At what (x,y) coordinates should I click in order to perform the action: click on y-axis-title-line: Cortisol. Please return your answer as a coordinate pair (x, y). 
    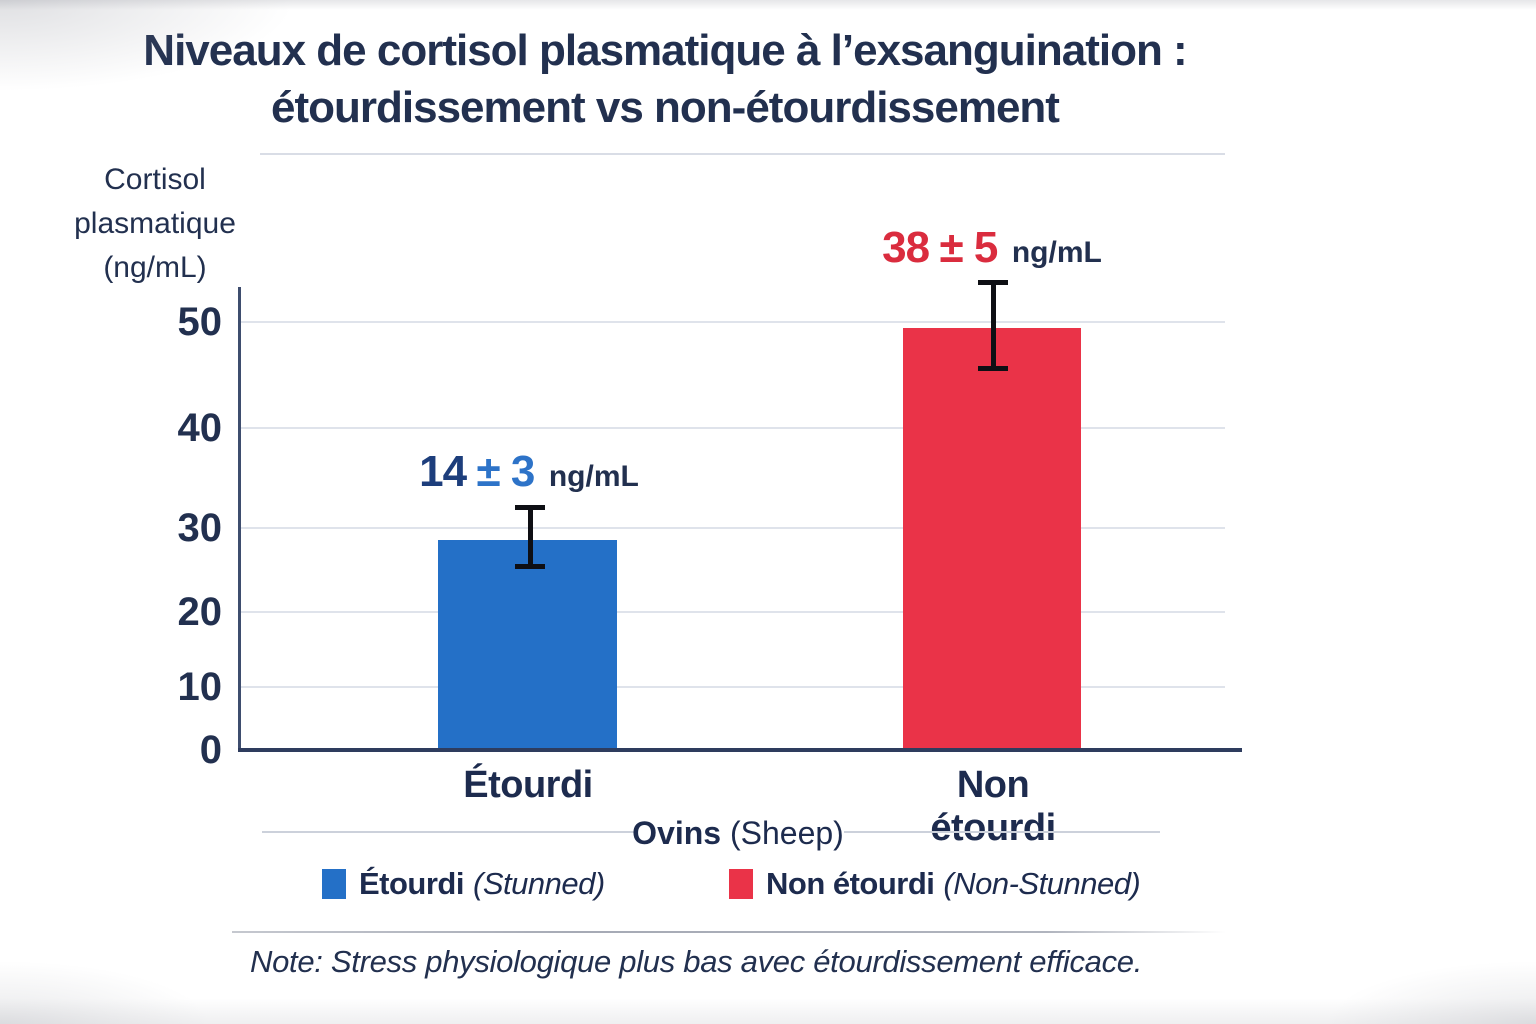
    Looking at the image, I should click on (155, 179).